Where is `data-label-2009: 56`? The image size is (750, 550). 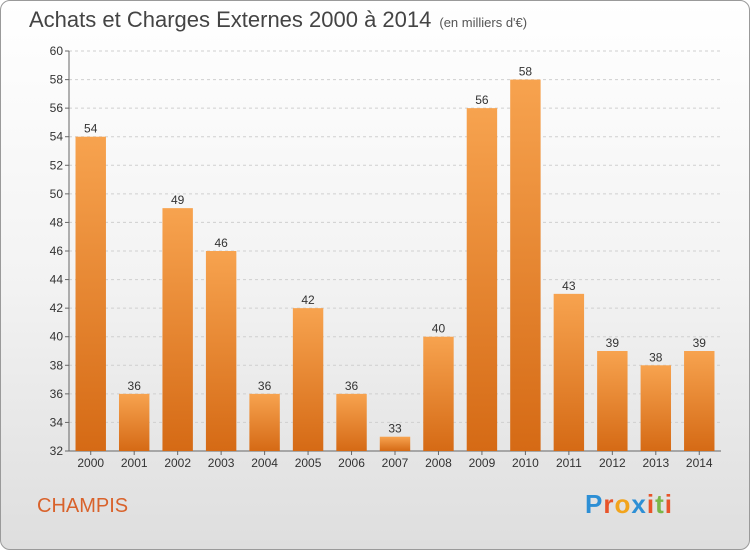
data-label-2009: 56 is located at coordinates (482, 100).